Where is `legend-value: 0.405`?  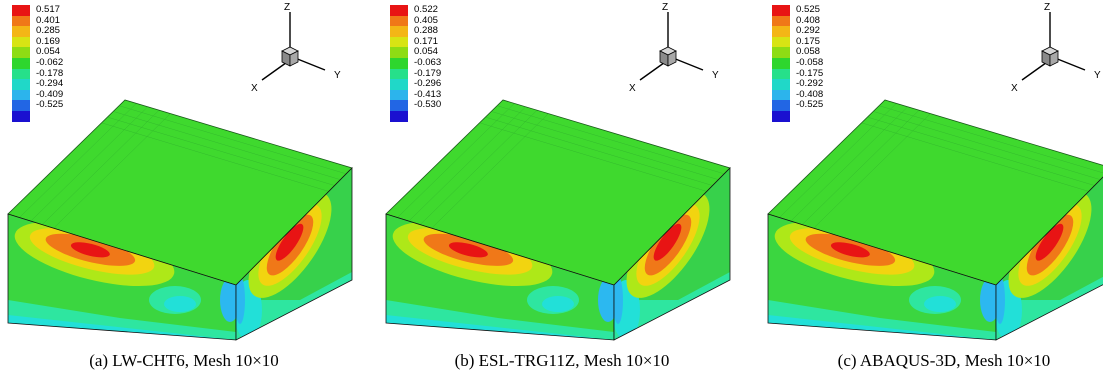
legend-value: 0.405 is located at coordinates (426, 20).